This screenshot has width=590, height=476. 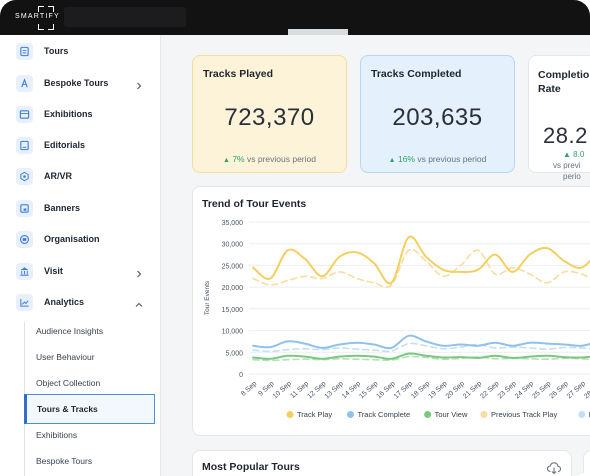 What do you see at coordinates (421, 347) in the screenshot?
I see `series-line-previous-track-complete` at bounding box center [421, 347].